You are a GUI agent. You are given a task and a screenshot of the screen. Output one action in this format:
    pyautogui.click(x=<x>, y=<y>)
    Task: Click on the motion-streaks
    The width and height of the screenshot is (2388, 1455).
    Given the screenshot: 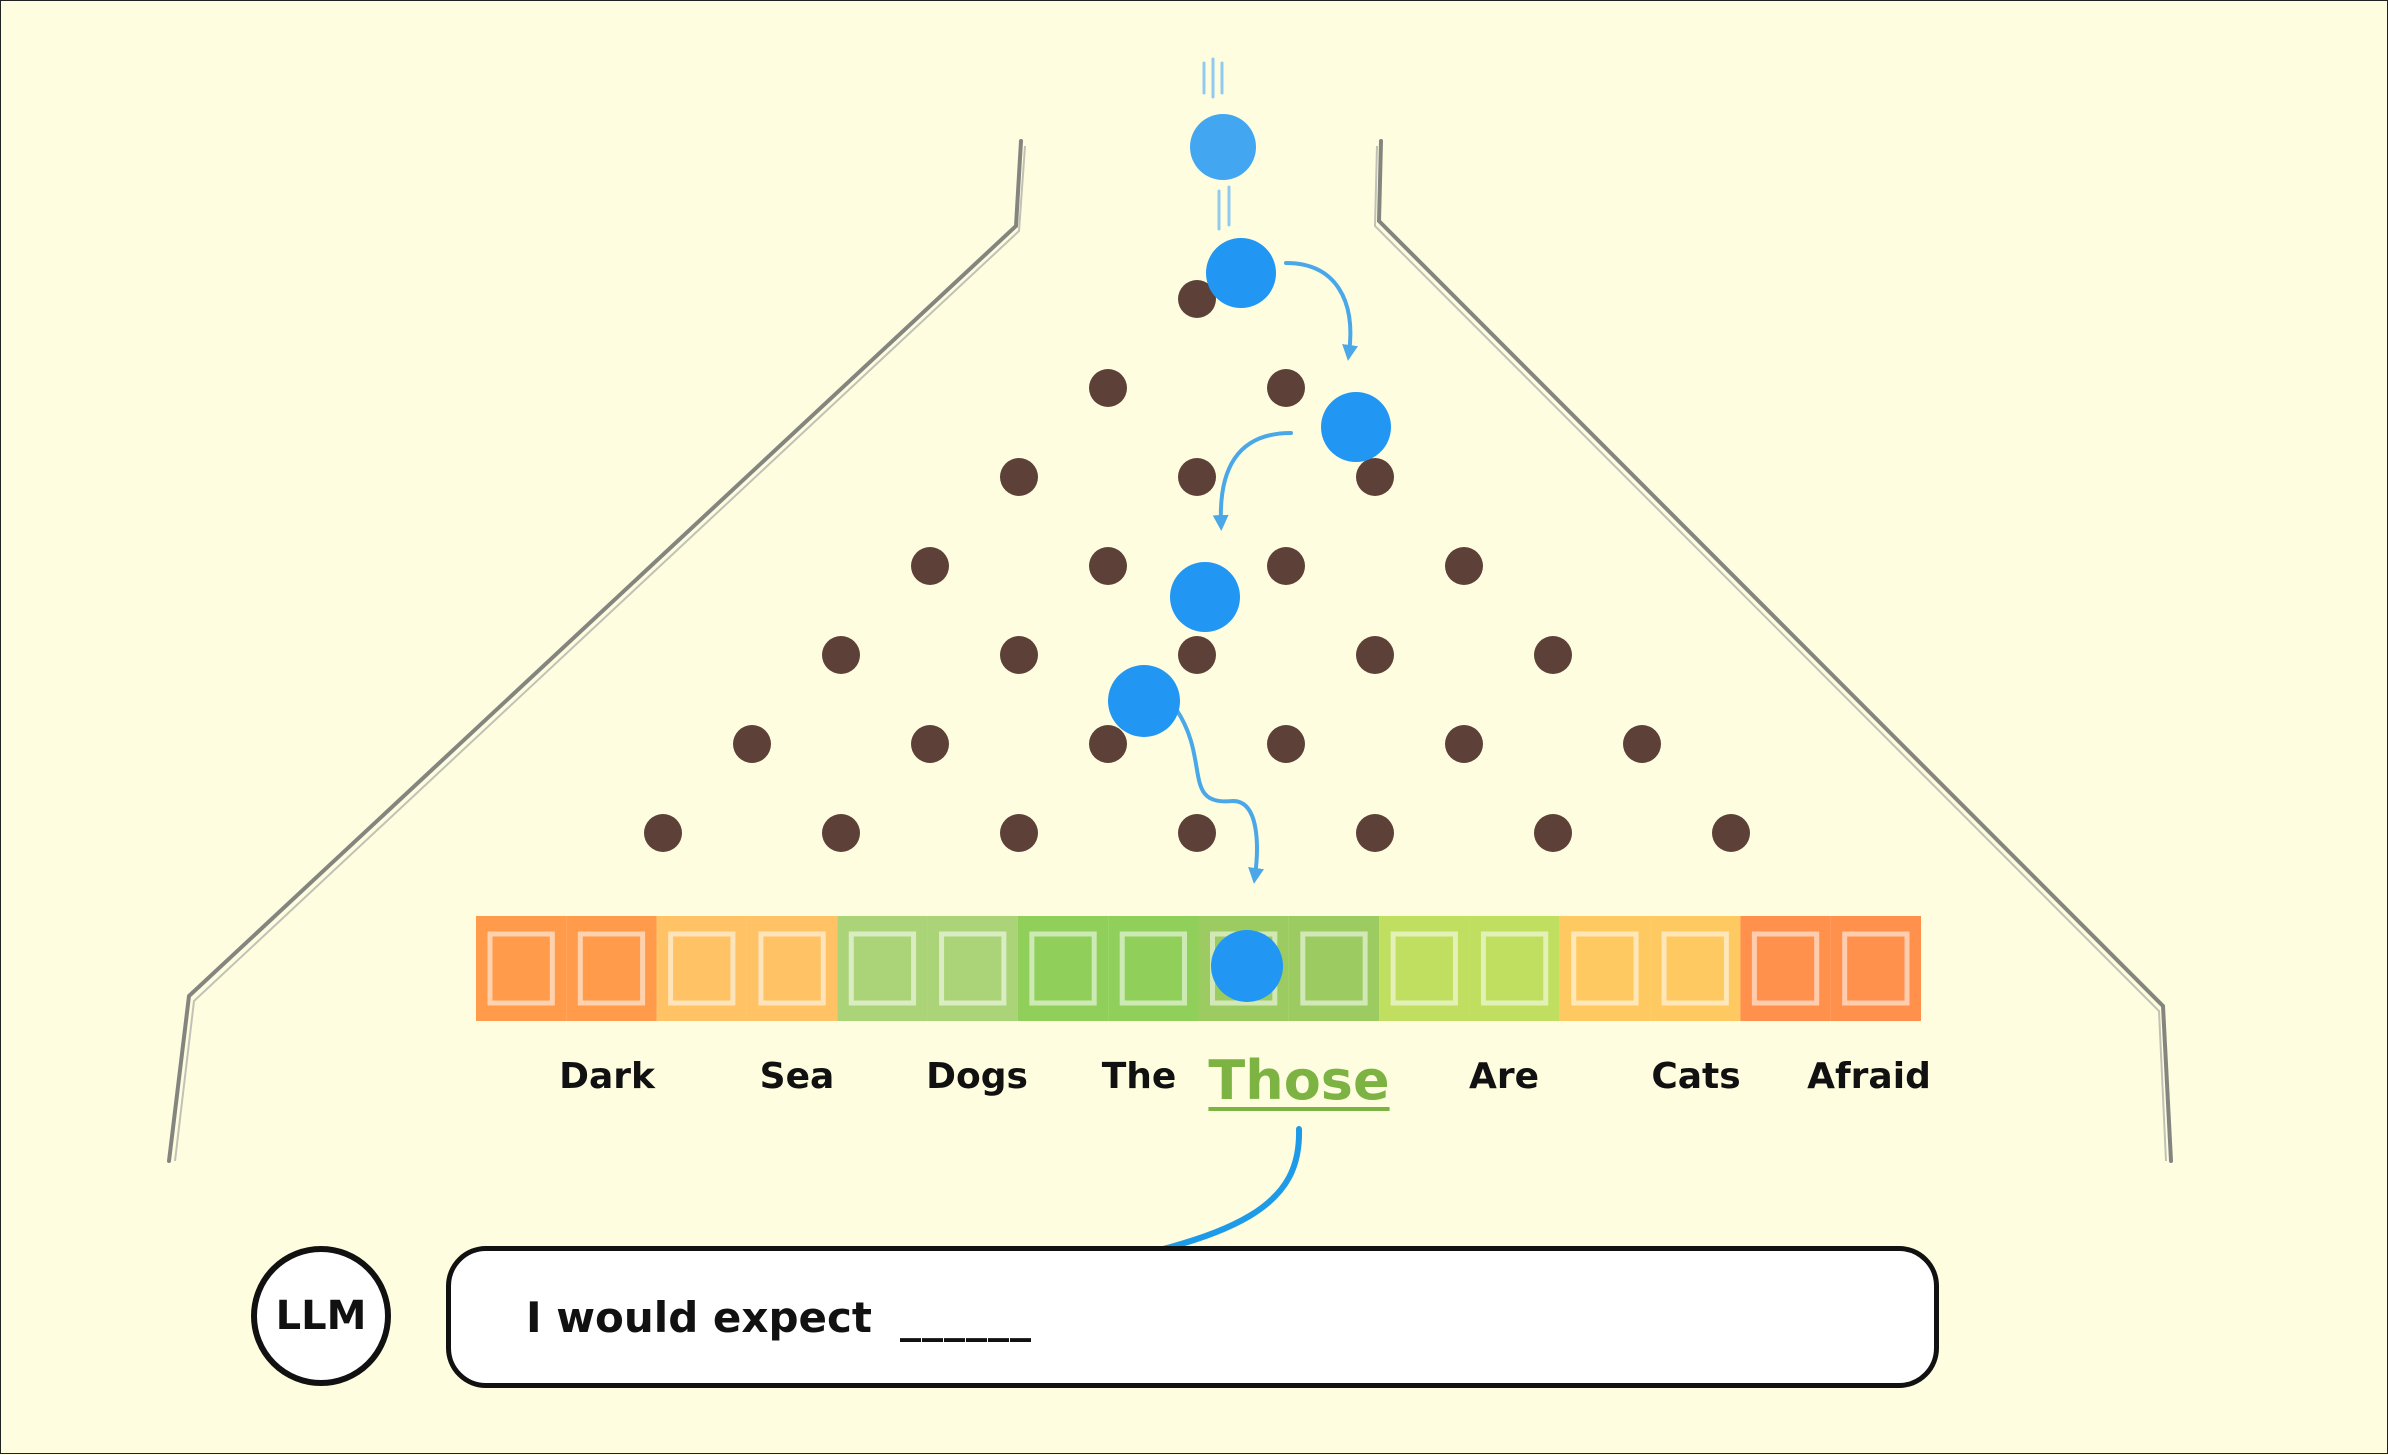 What is the action you would take?
    pyautogui.click(x=1216, y=144)
    